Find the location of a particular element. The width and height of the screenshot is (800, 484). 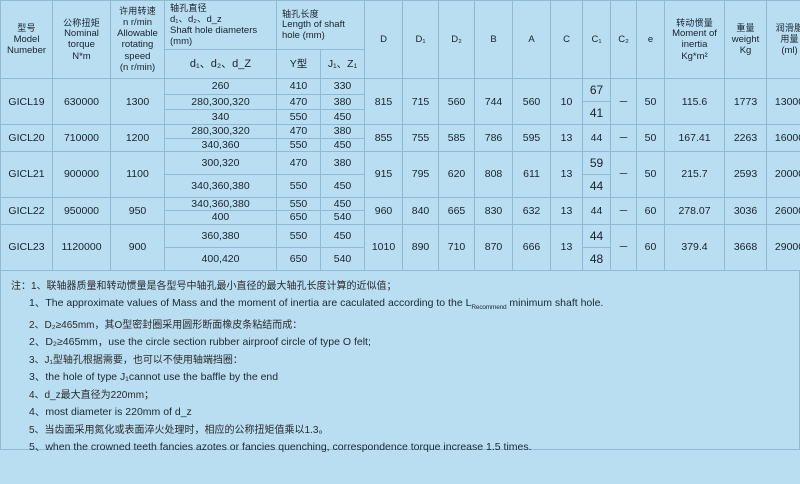

th-model-en2: Numeber is located at coordinates (26, 50).